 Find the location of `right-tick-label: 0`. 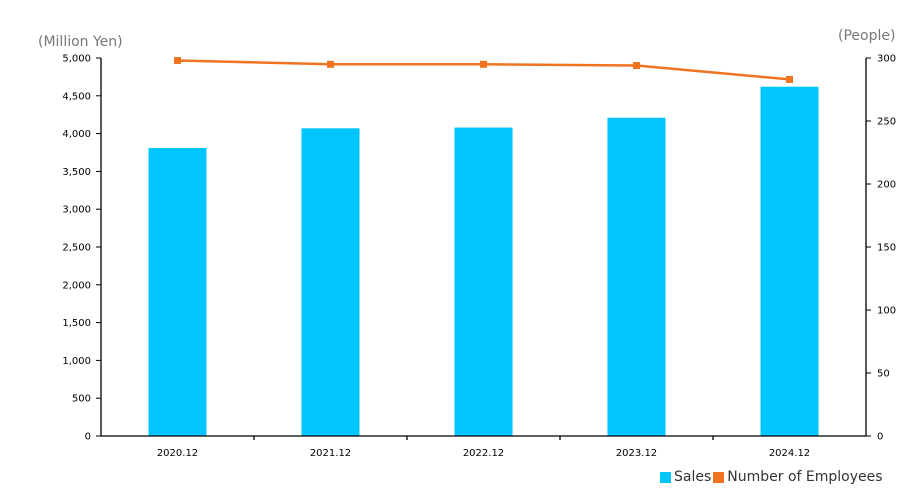

right-tick-label: 0 is located at coordinates (880, 437).